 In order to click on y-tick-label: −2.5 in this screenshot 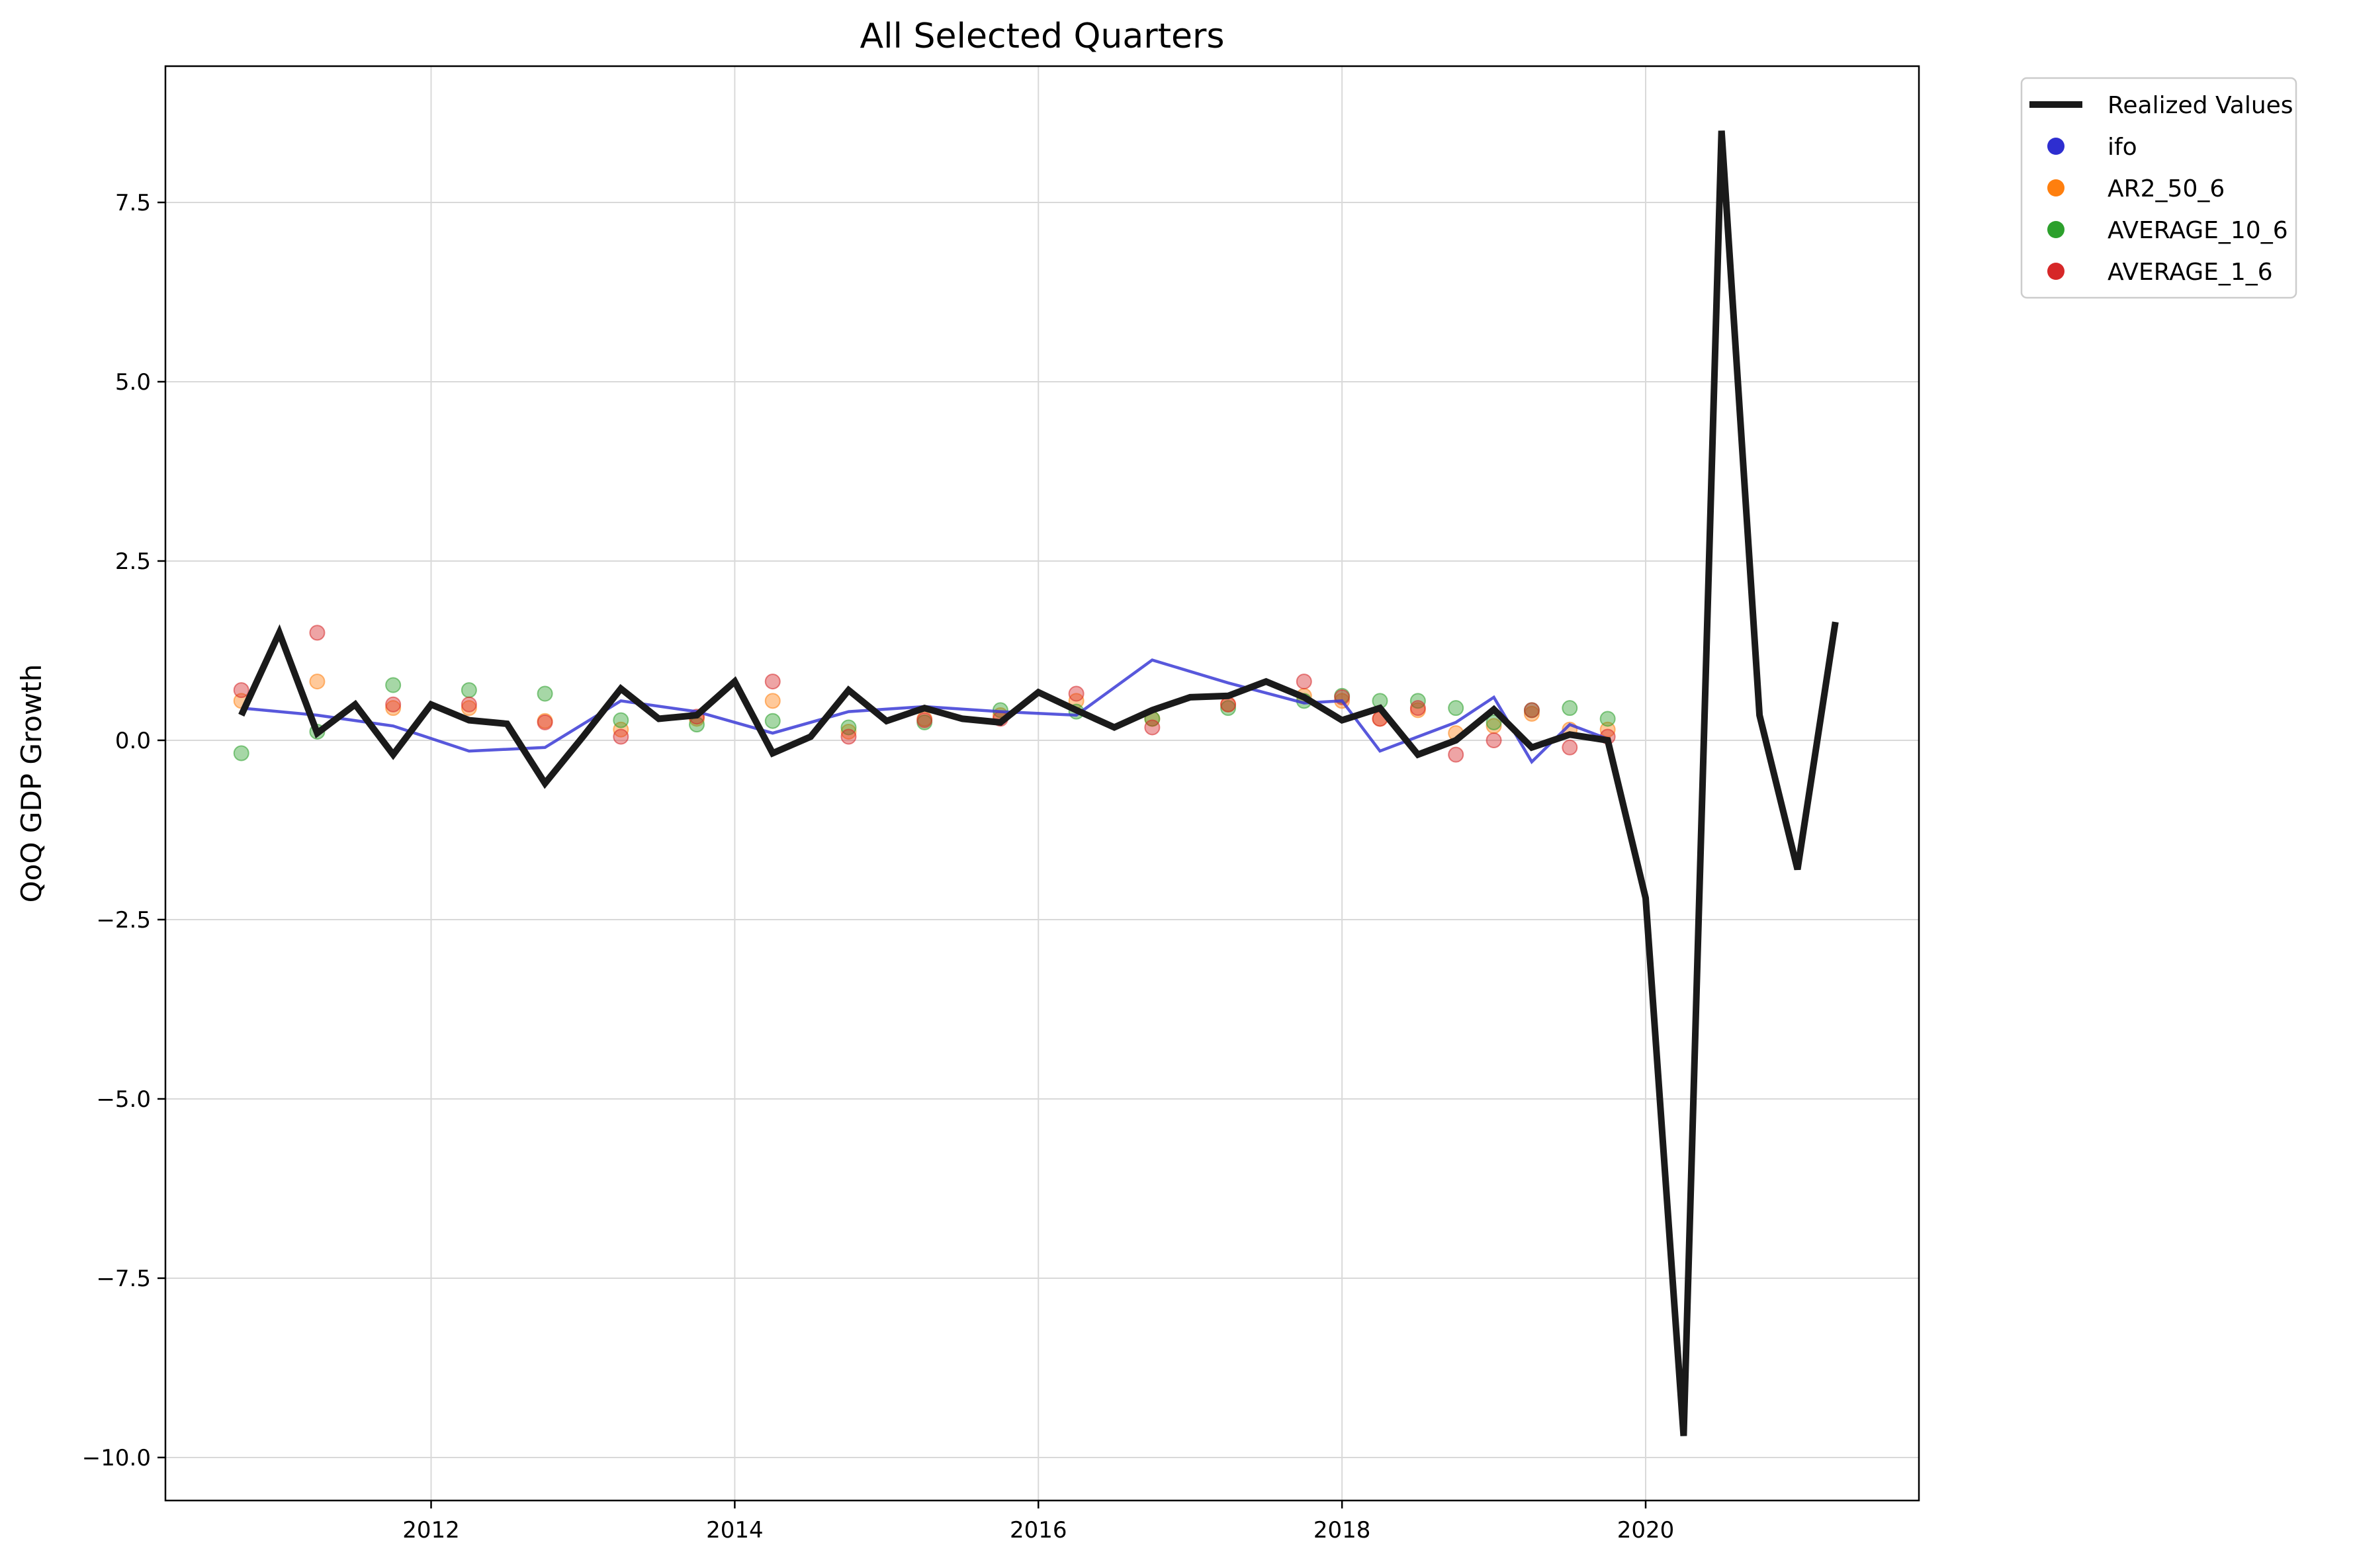, I will do `click(123, 921)`.